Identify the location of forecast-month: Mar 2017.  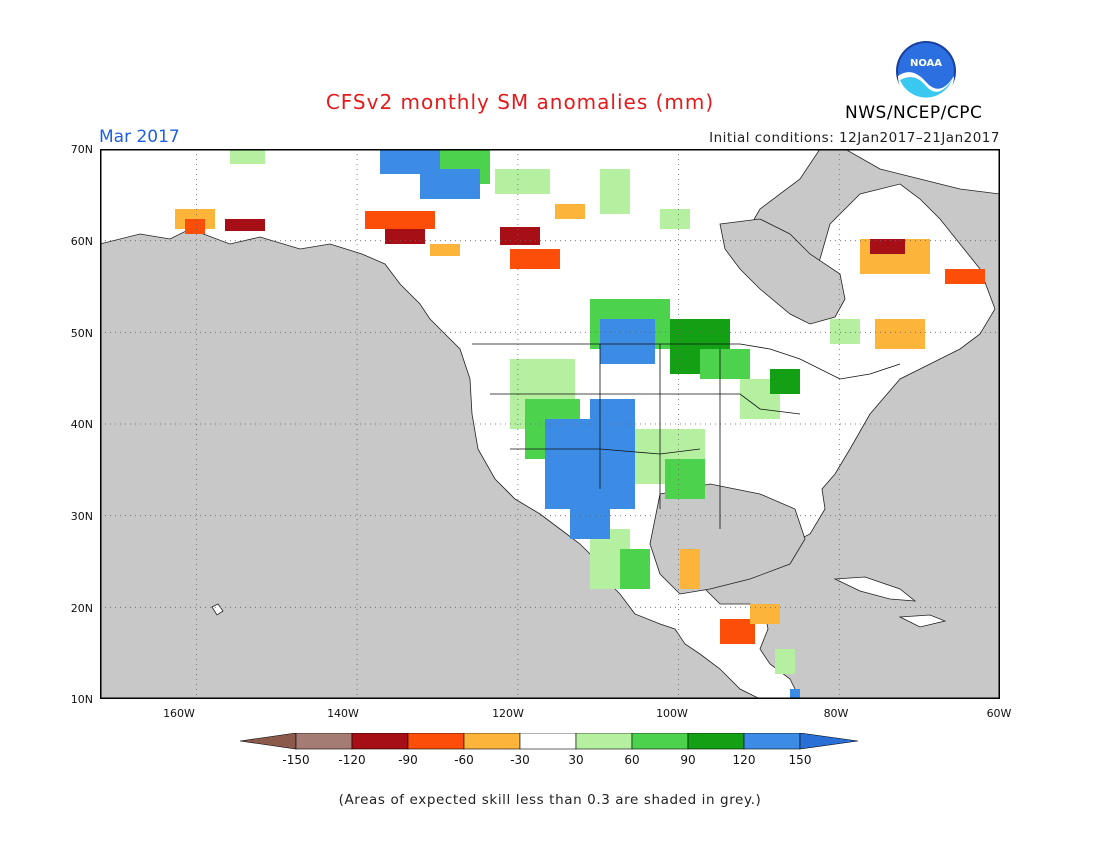
(139, 137).